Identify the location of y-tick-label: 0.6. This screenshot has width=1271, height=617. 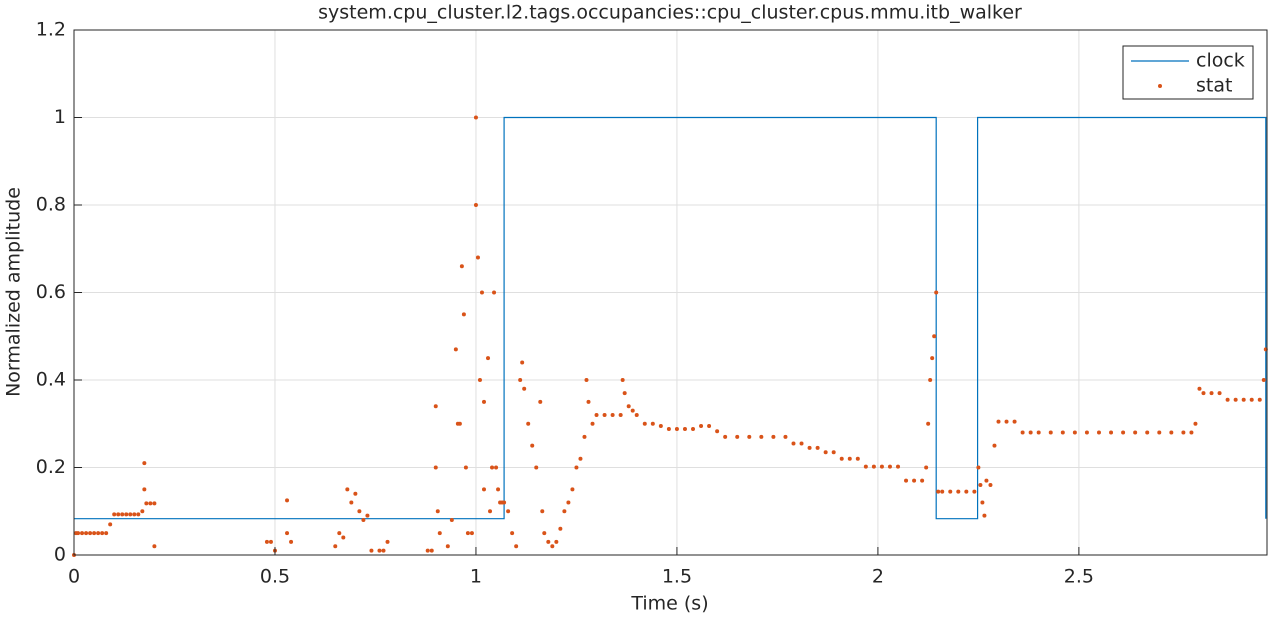
(51, 292).